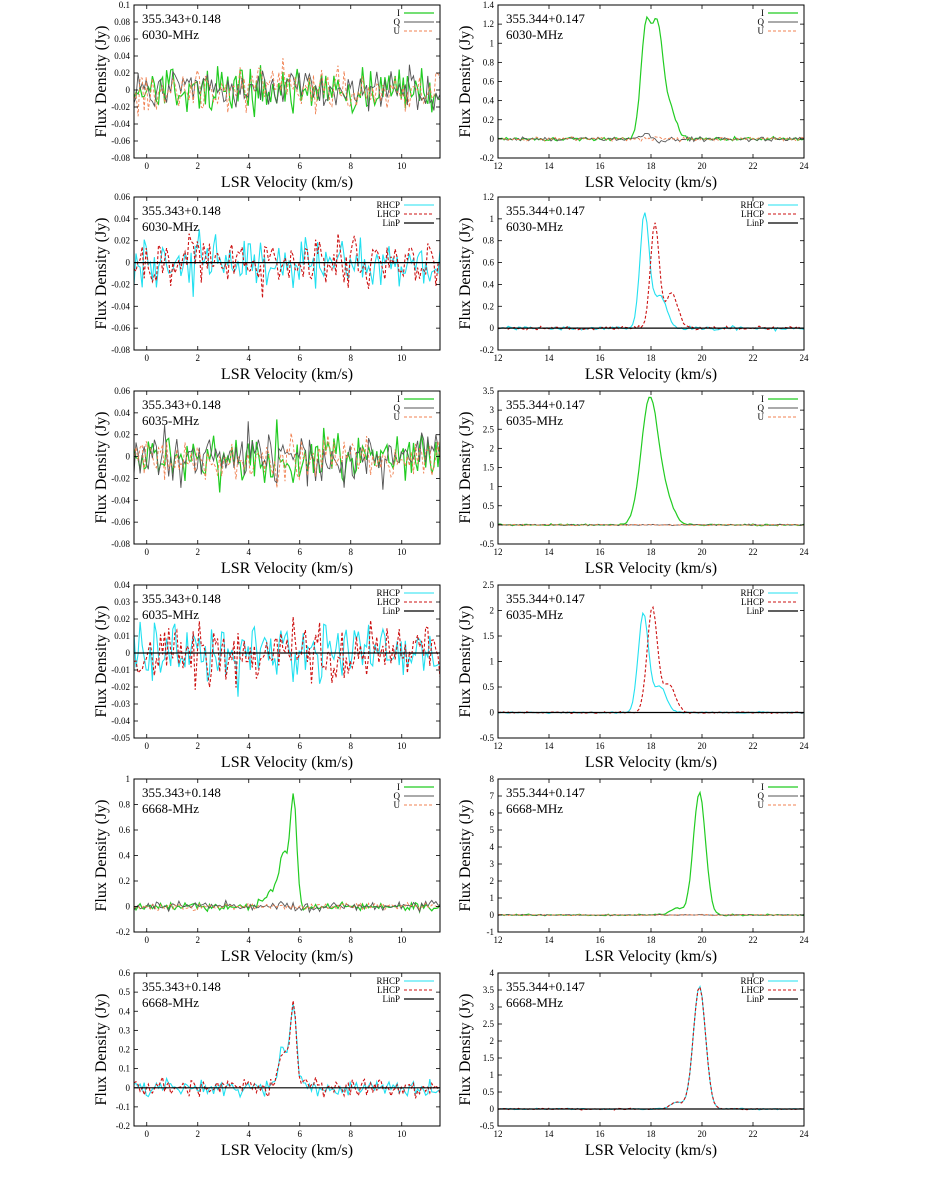 Image resolution: width=926 pixels, height=1199 pixels. I want to click on legend-label-rhcp: RHCP, so click(388, 205).